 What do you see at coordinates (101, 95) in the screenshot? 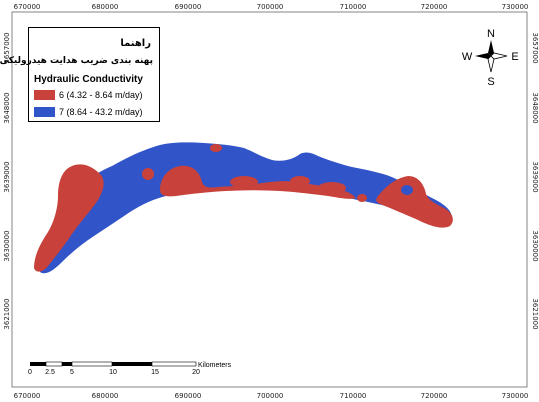
I see `legend-item-label: 6 (4.32 - 8.64 m/day)` at bounding box center [101, 95].